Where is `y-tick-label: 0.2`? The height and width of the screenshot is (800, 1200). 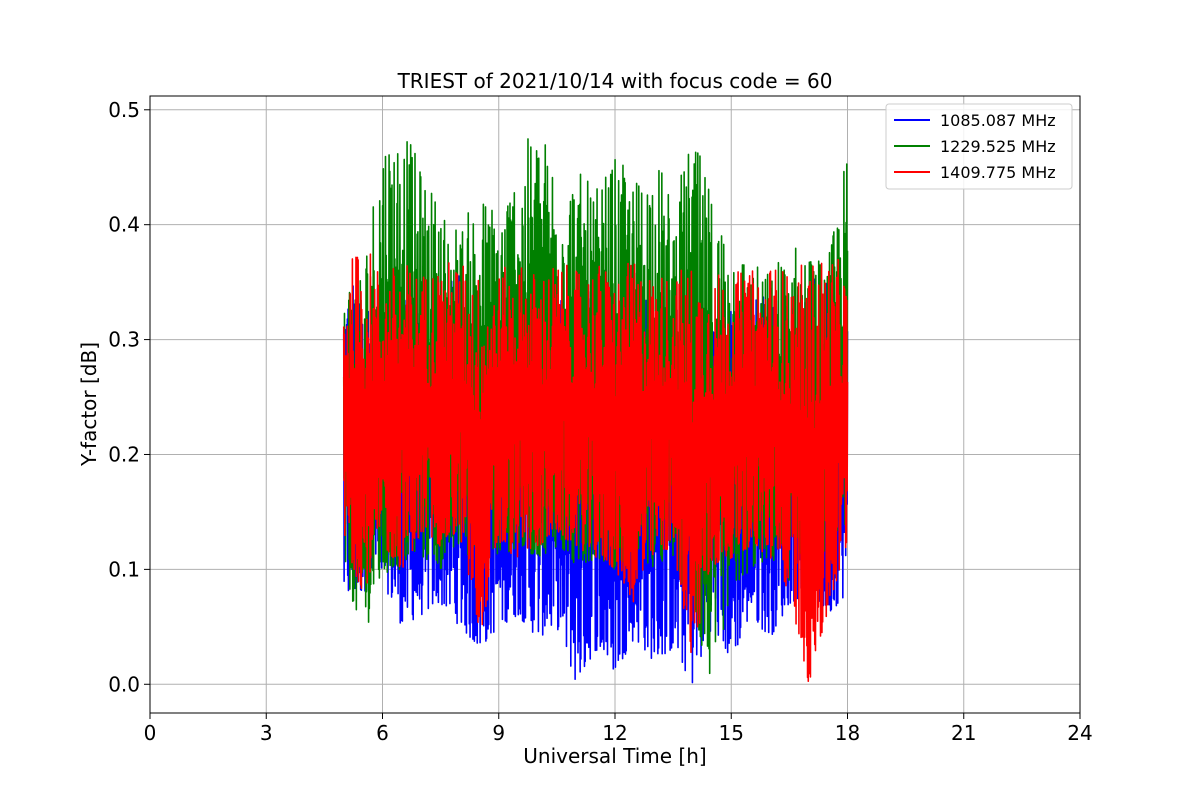 y-tick-label: 0.2 is located at coordinates (124, 454).